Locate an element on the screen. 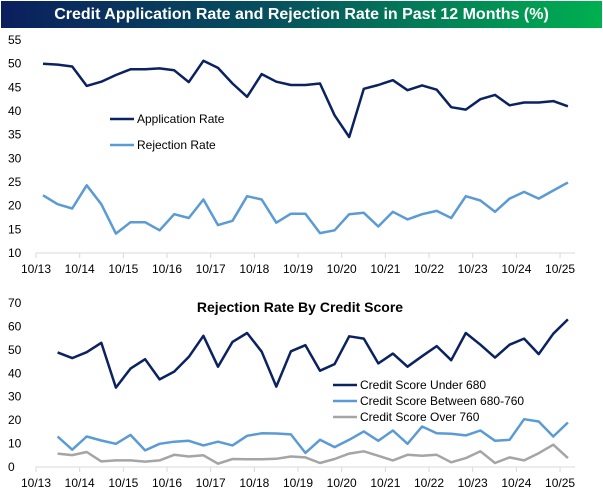 The width and height of the screenshot is (603, 497). series-line-rejection-rate is located at coordinates (305, 208).